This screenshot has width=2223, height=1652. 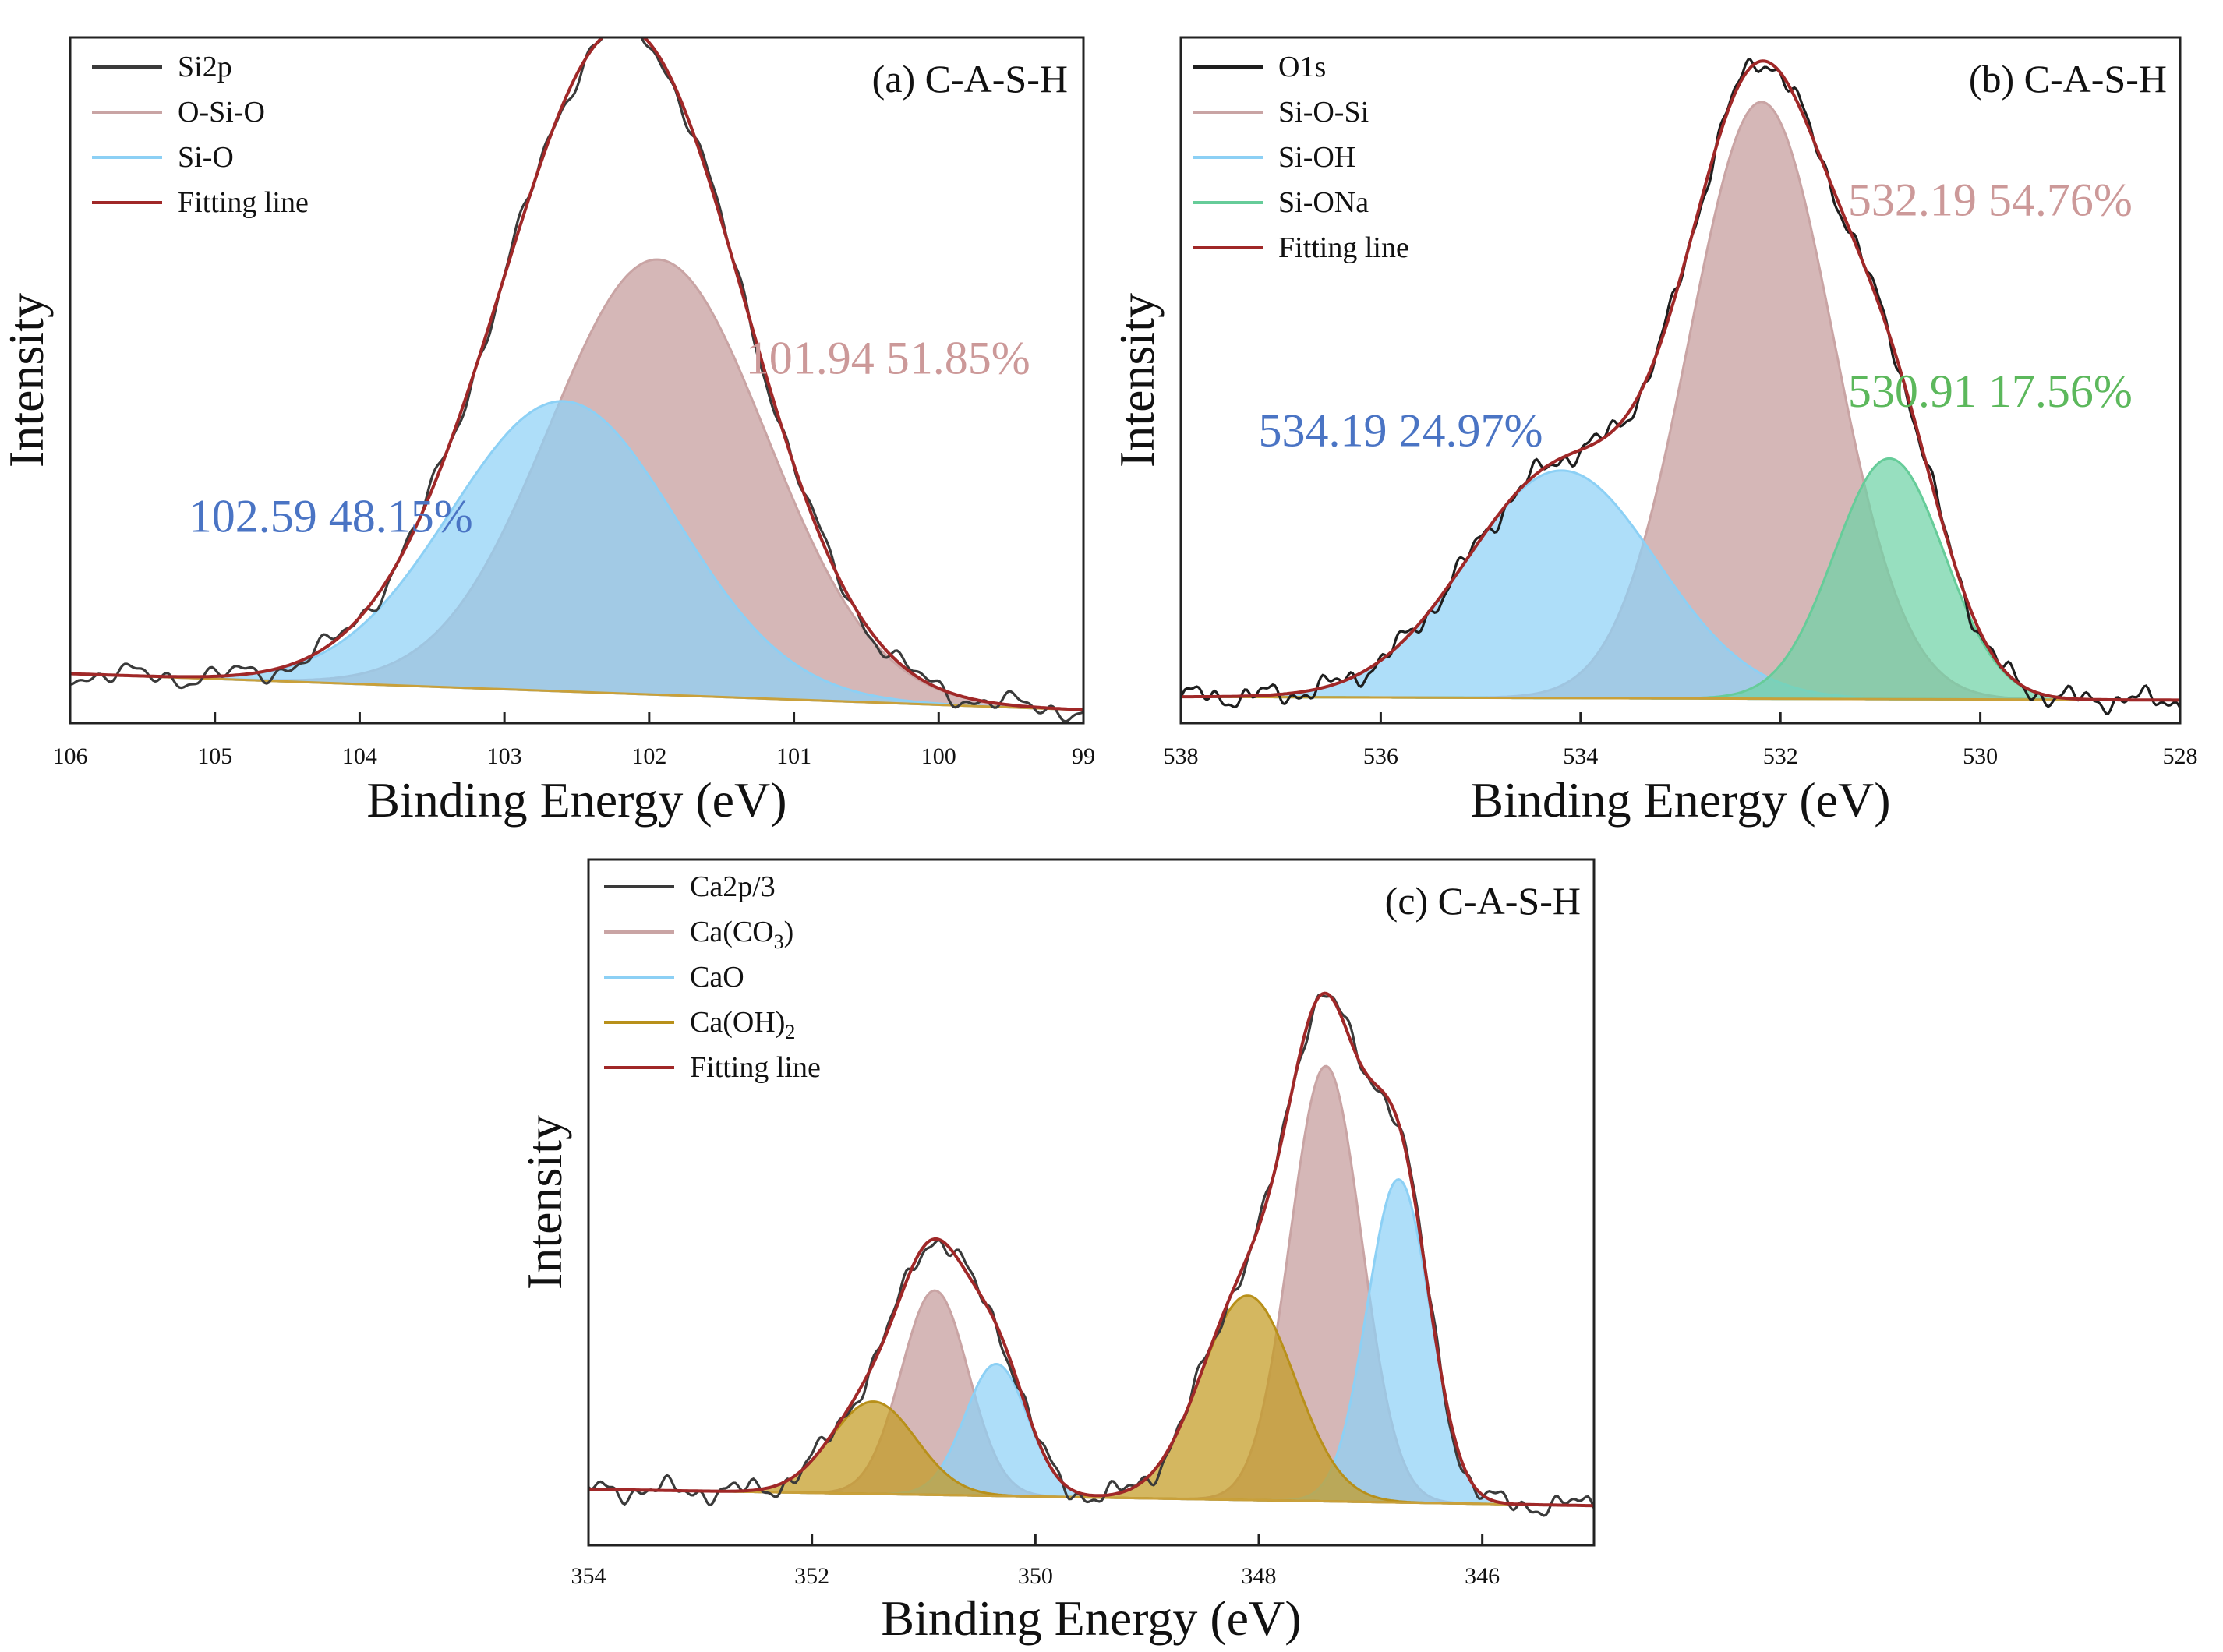 What do you see at coordinates (1580, 756) in the screenshot?
I see `x-tick-label: 534` at bounding box center [1580, 756].